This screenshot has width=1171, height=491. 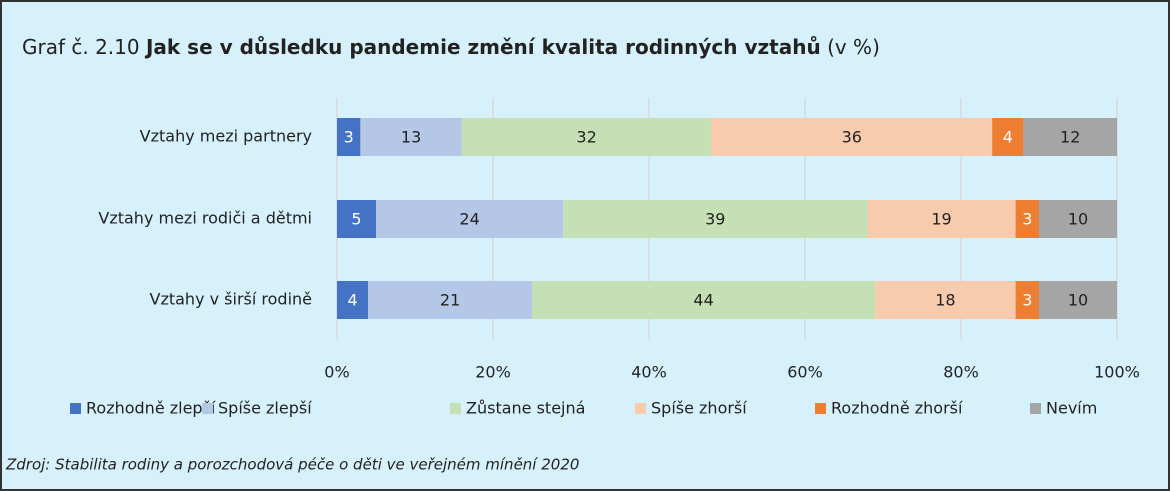 I want to click on data-label: 44, so click(x=703, y=300).